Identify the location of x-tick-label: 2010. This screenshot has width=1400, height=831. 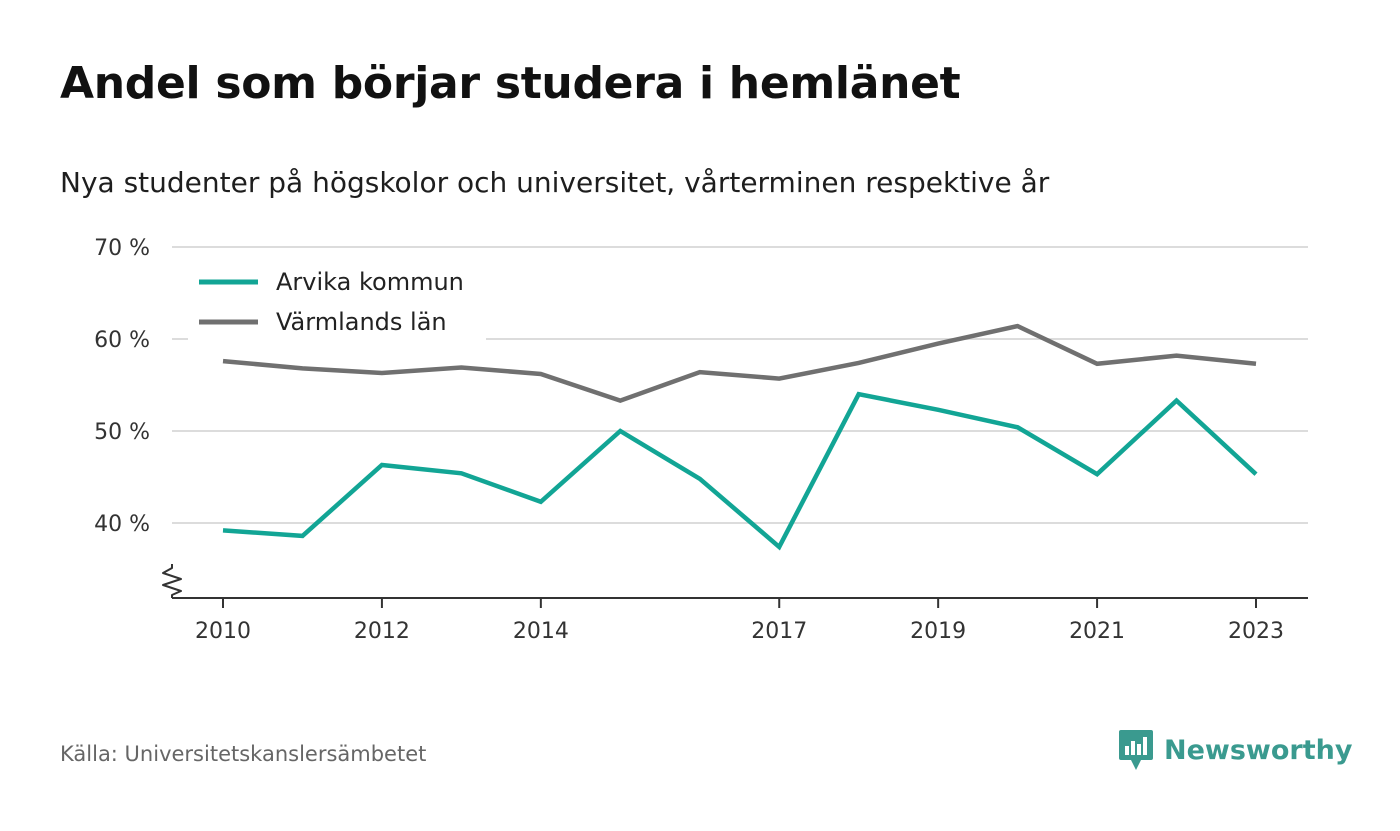
(223, 631).